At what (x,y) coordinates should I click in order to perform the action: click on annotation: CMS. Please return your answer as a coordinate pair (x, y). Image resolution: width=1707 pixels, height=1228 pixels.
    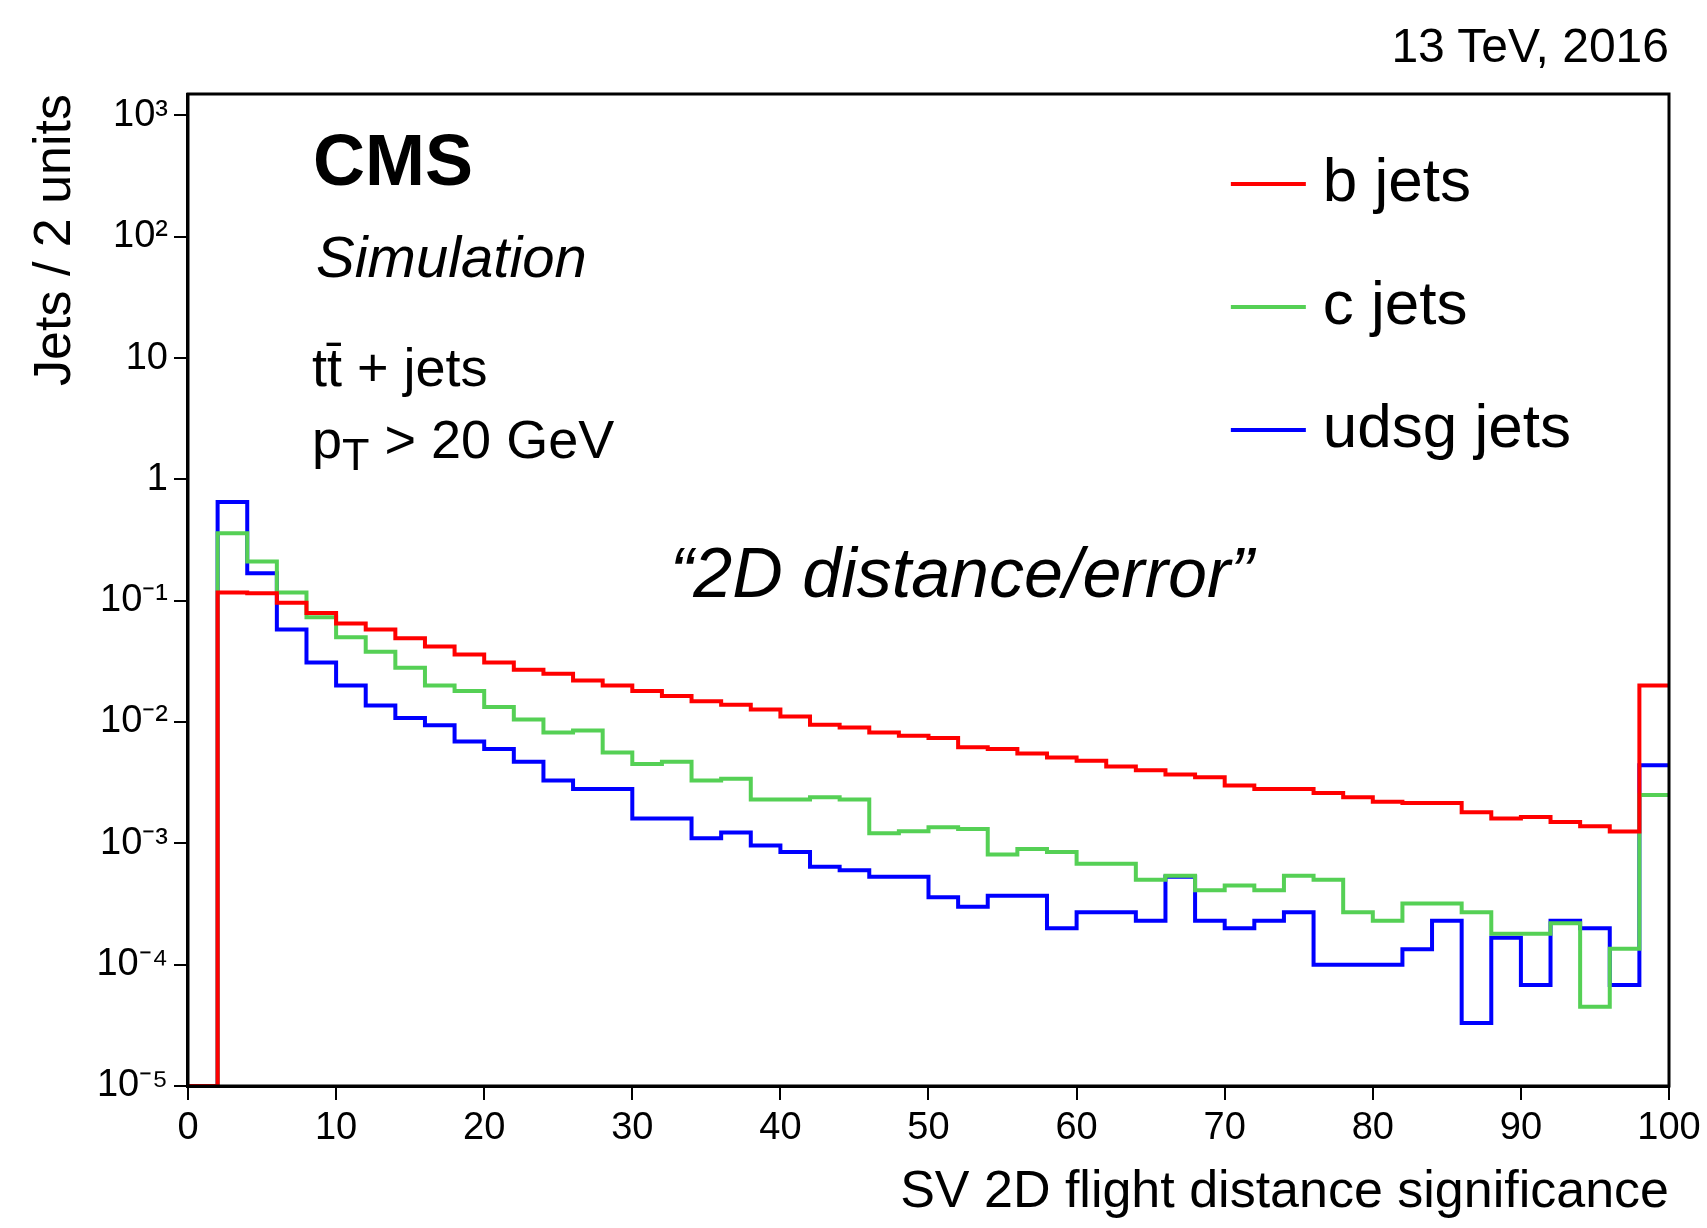
    Looking at the image, I should click on (393, 160).